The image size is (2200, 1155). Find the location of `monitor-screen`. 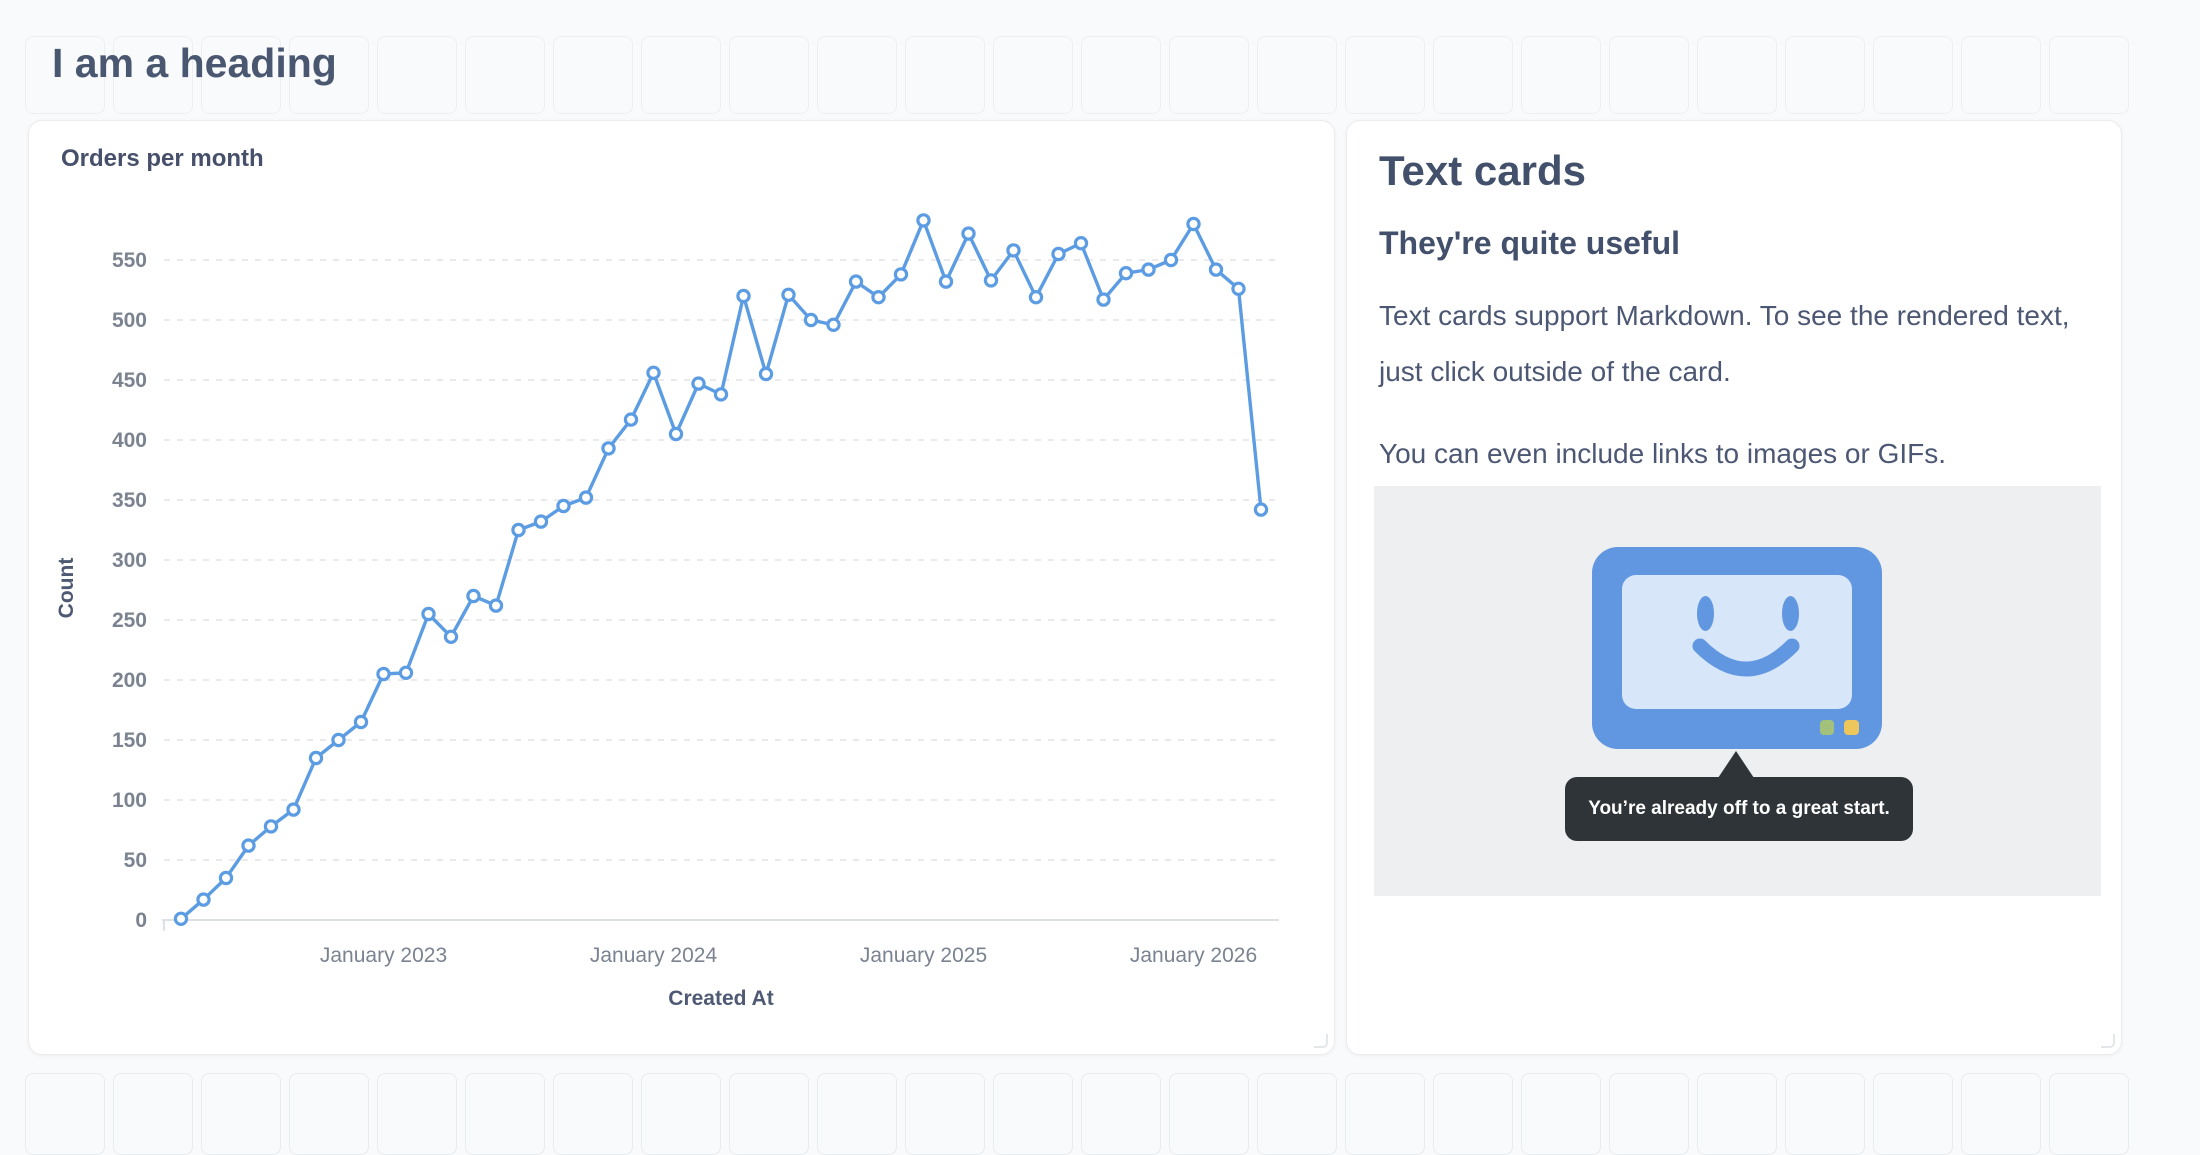

monitor-screen is located at coordinates (1737, 642).